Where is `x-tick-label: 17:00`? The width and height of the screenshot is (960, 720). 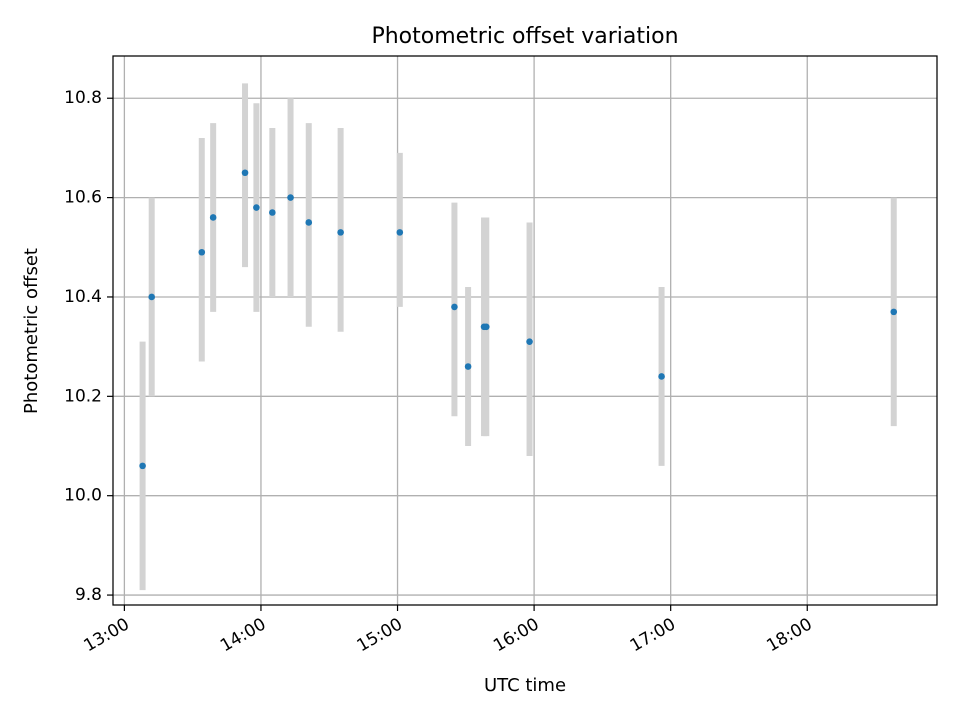
x-tick-label: 17:00 is located at coordinates (653, 635).